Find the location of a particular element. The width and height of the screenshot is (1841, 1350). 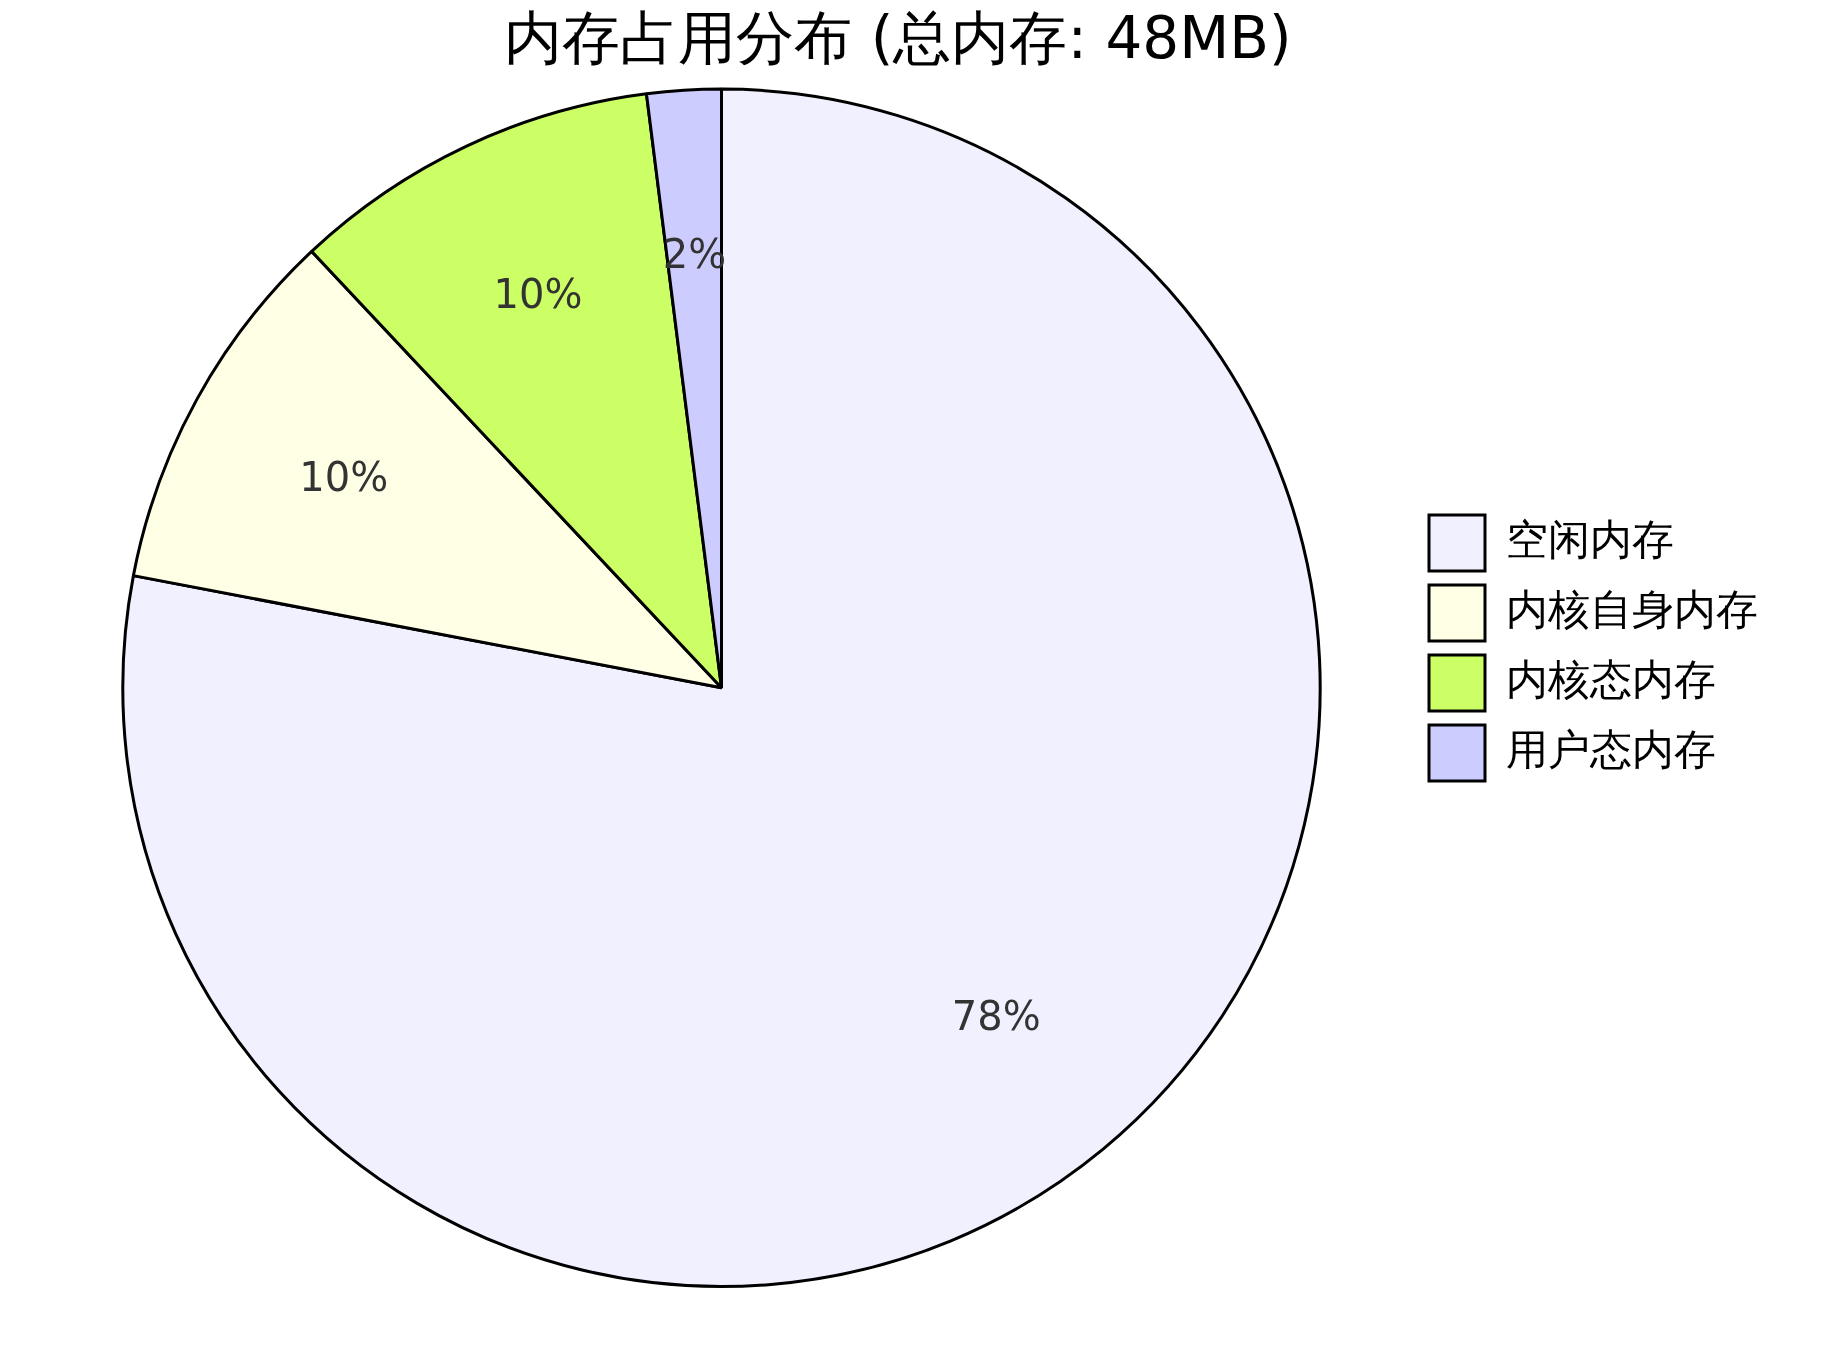

chart-title: 内存占用分布 (总内存: 48MB) is located at coordinates (898, 37).